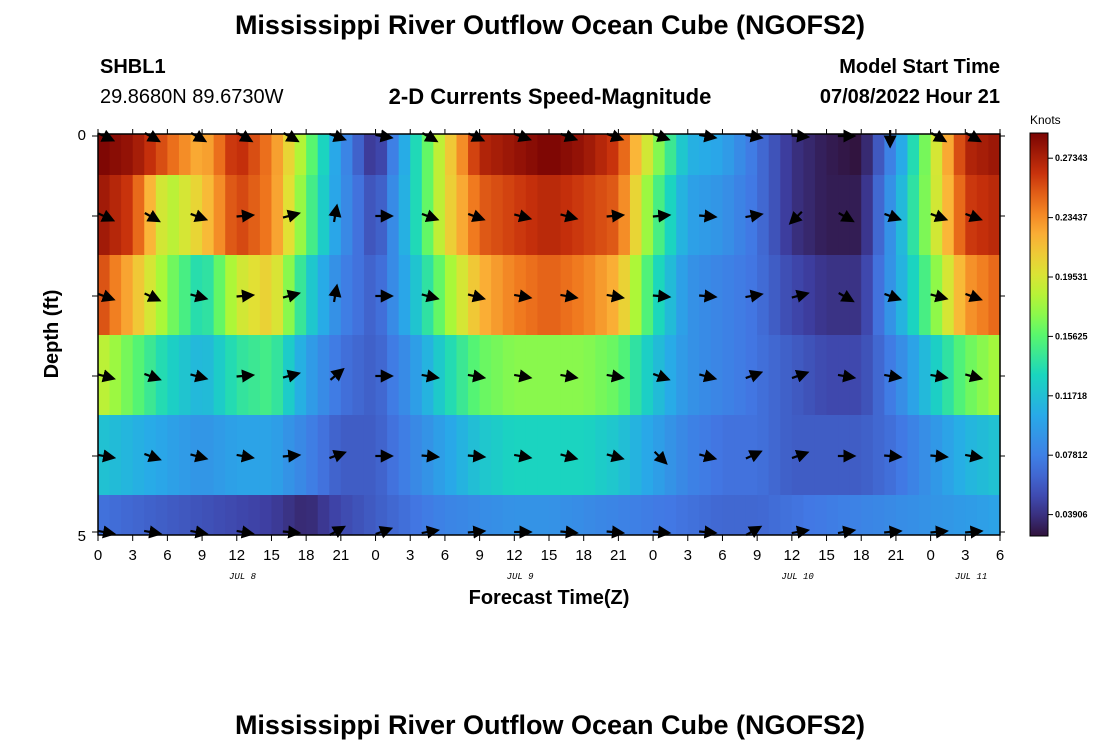 Image resolution: width=1100 pixels, height=750 pixels. What do you see at coordinates (479, 555) in the screenshot?
I see `x-tick-label: 9` at bounding box center [479, 555].